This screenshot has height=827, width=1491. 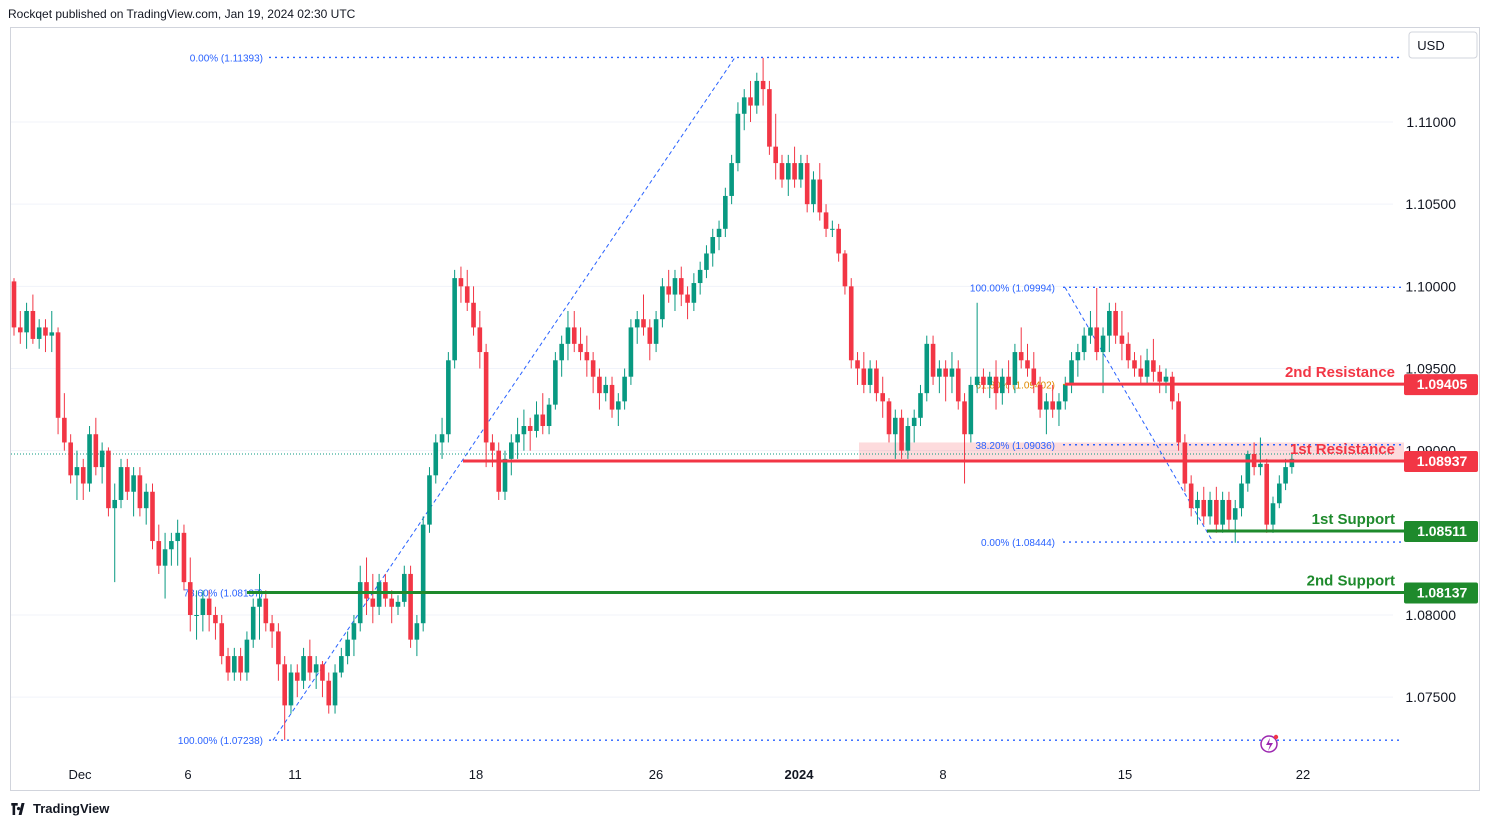 What do you see at coordinates (1430, 286) in the screenshot?
I see `y-axis-tick: 1.10000` at bounding box center [1430, 286].